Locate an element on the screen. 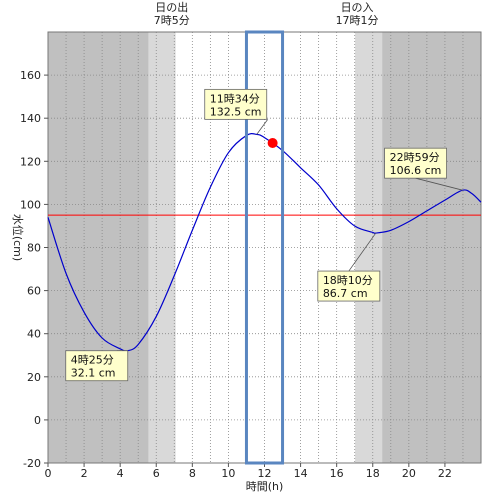 Image resolution: width=496 pixels, height=496 pixels. twilight-band-evening is located at coordinates (369, 247).